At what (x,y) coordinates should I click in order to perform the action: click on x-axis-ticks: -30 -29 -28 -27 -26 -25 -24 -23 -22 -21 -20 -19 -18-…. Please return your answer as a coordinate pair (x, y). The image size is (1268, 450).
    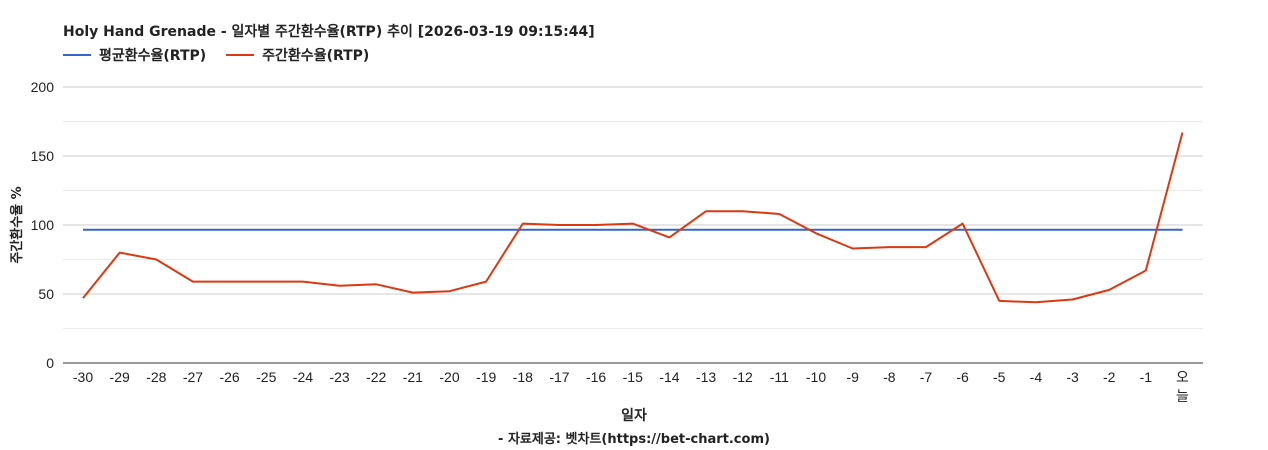
    Looking at the image, I should click on (631, 386).